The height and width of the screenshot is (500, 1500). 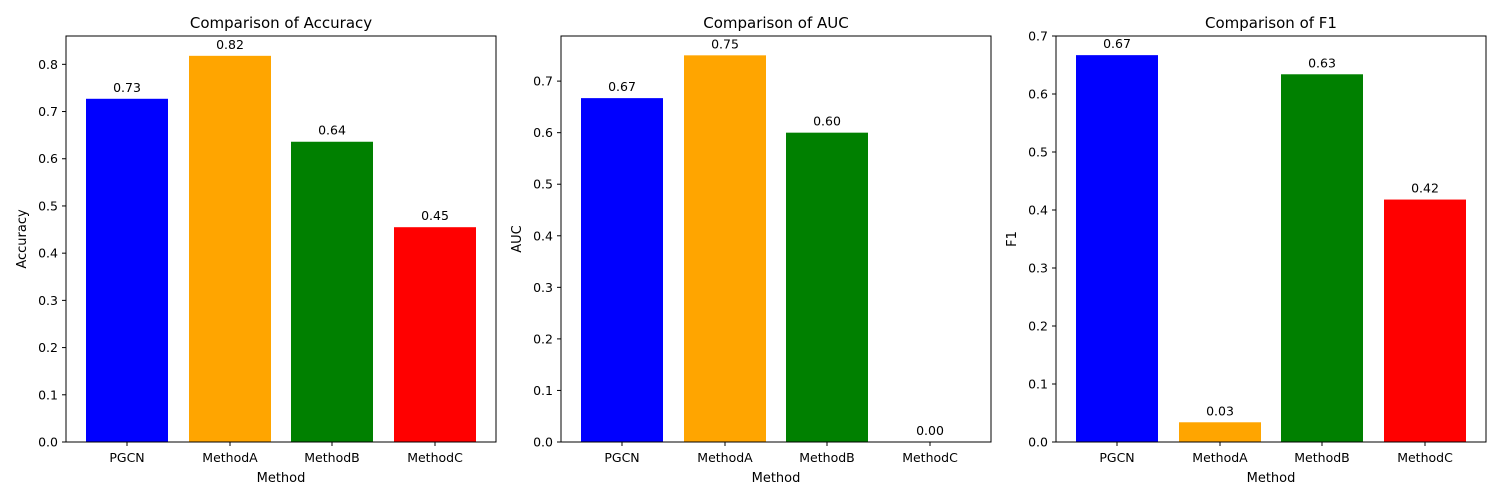 I want to click on y-tick-group: 0.0 0.1 0.2 0.3 0.4 0.5 0.6 0.7 0.8, so click(x=52, y=253).